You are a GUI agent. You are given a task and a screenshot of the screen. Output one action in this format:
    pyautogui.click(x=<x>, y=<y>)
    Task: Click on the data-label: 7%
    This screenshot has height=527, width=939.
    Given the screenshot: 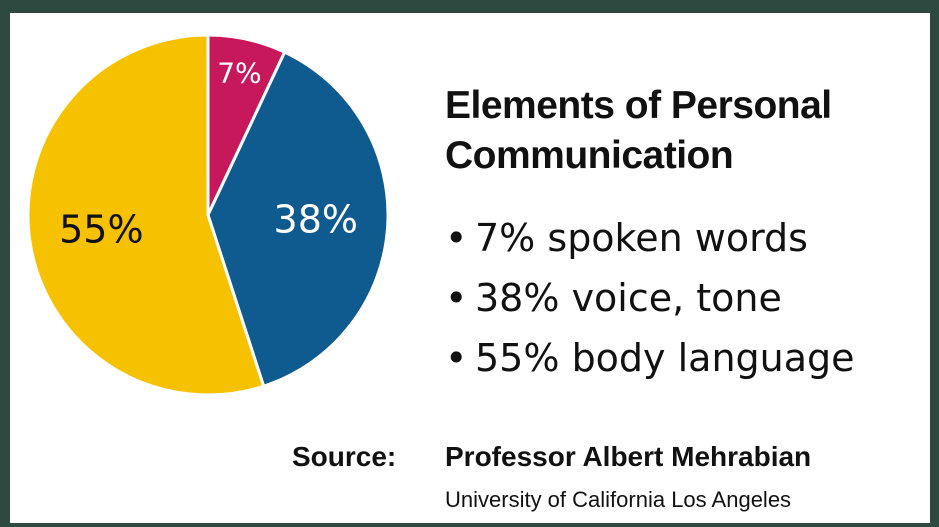 What is the action you would take?
    pyautogui.click(x=239, y=72)
    